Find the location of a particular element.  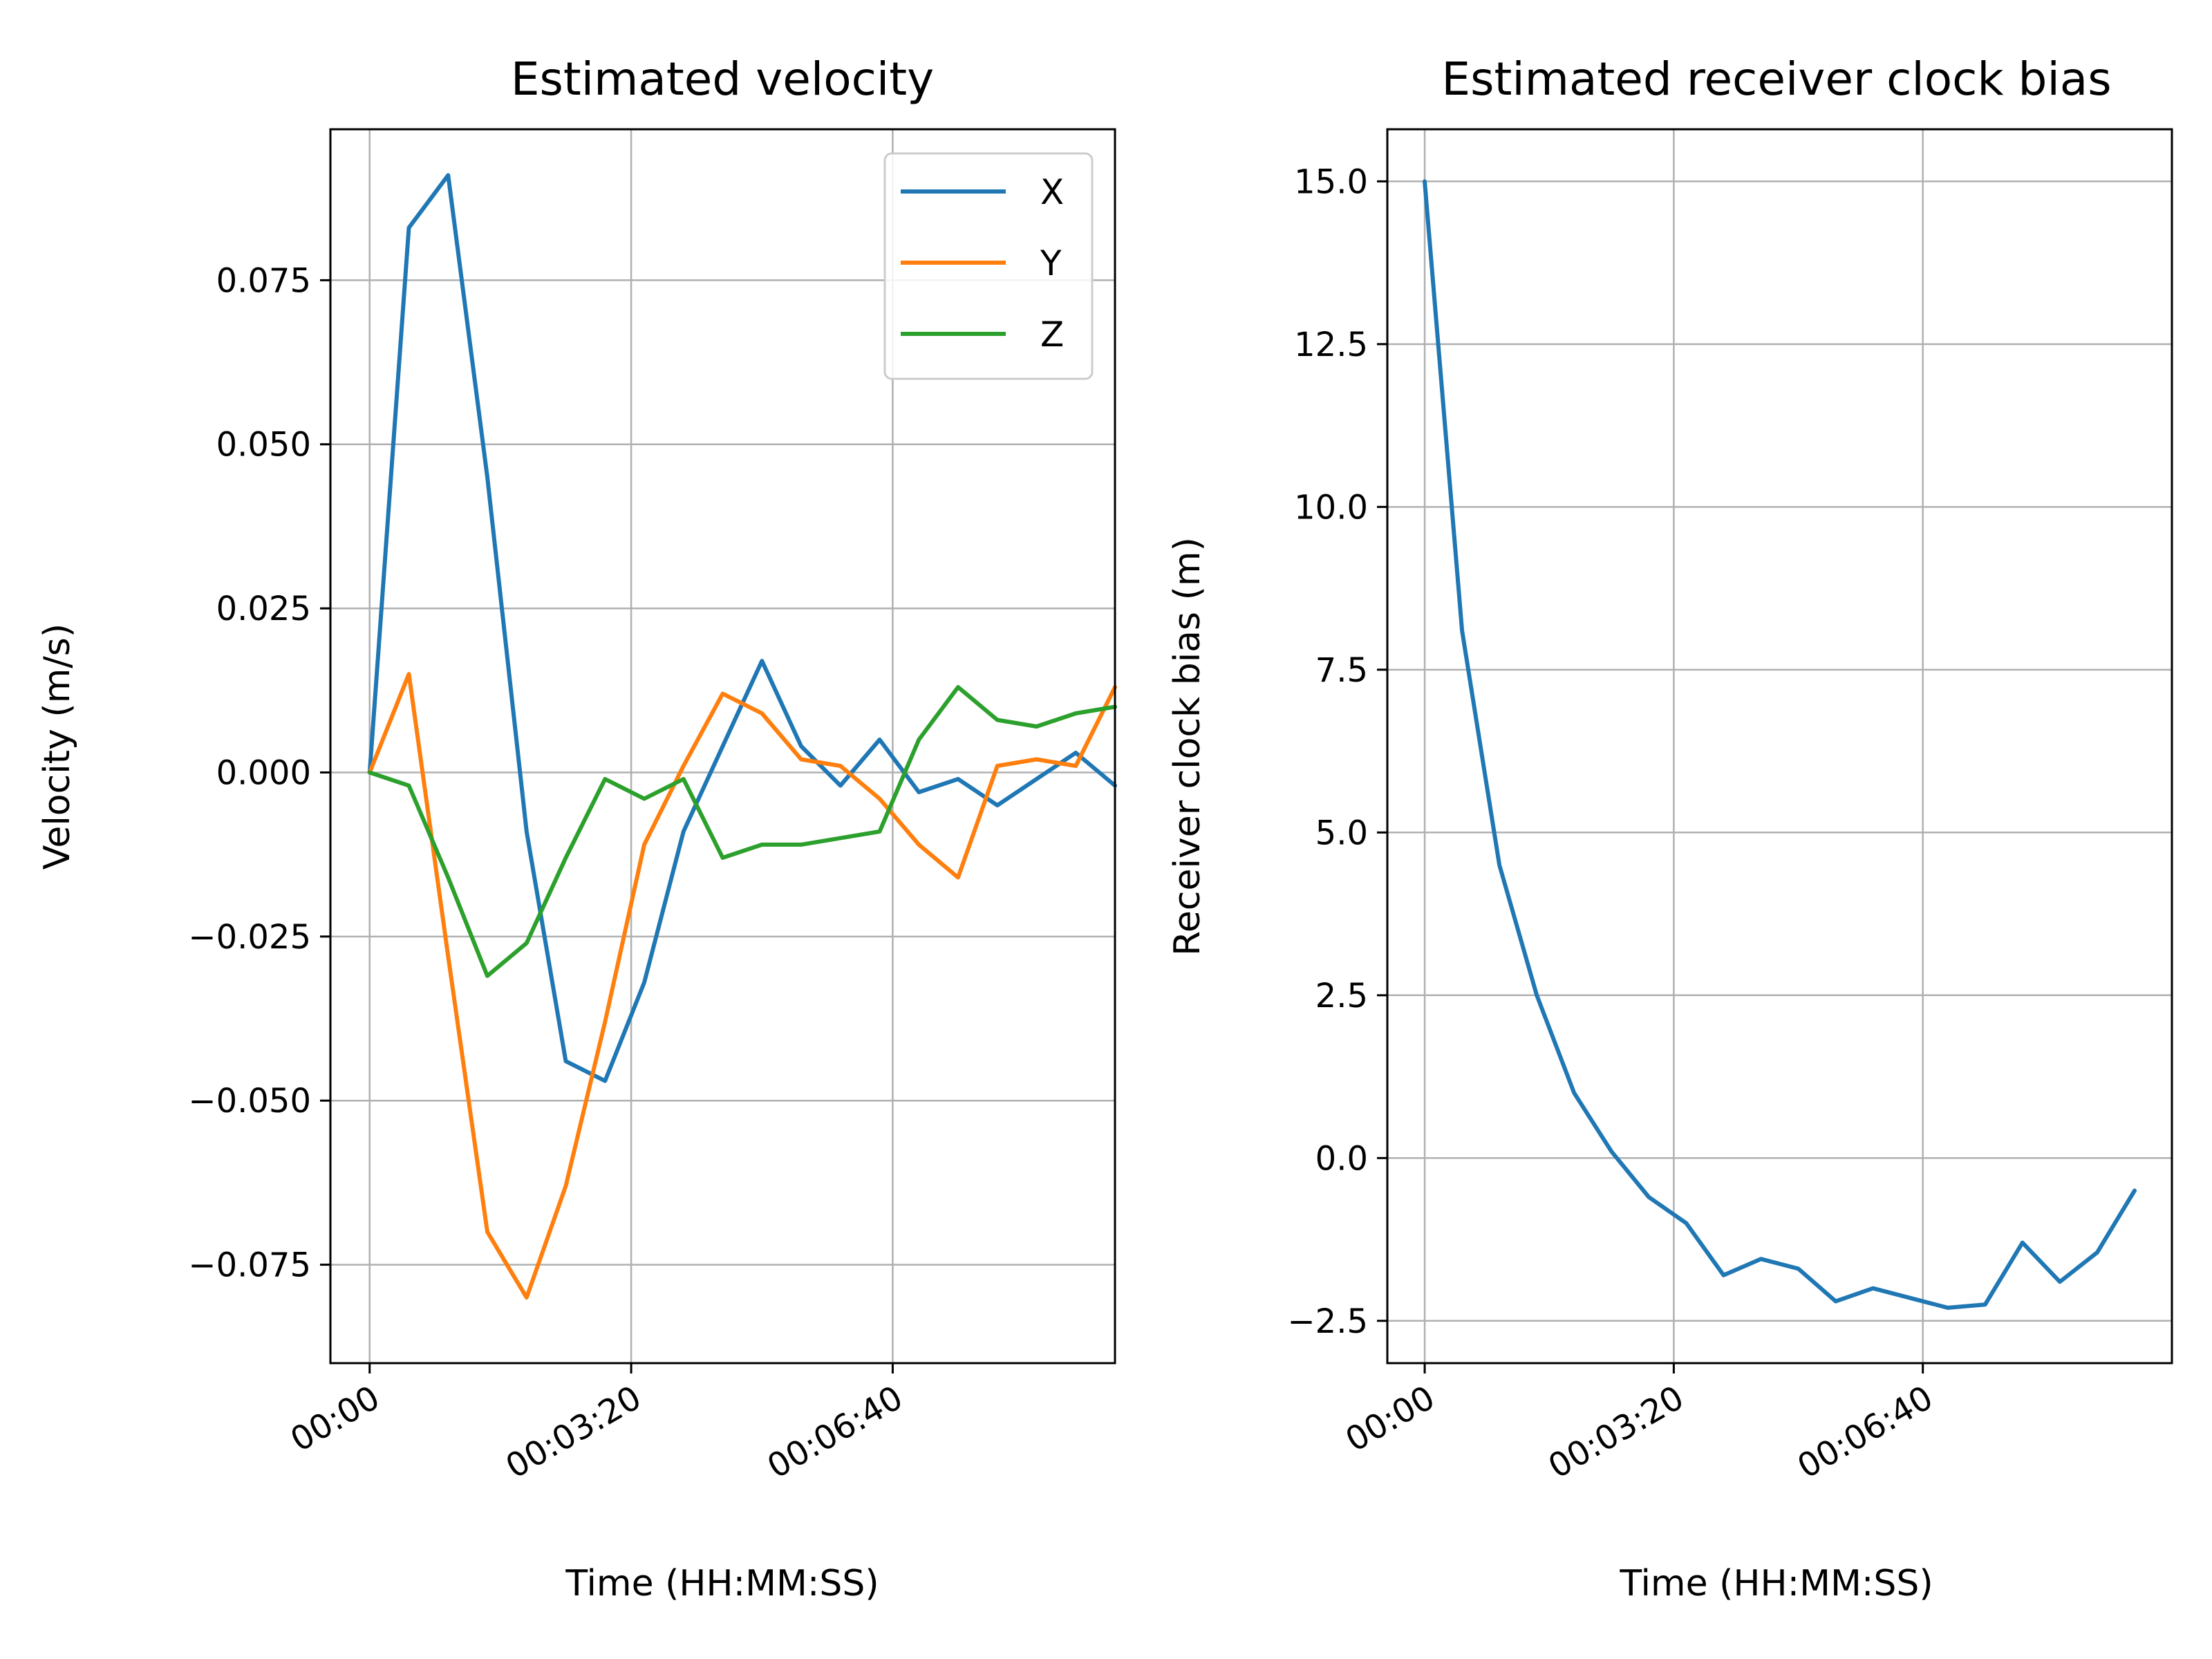

y-tick-label: −2.5 is located at coordinates (1327, 1321).